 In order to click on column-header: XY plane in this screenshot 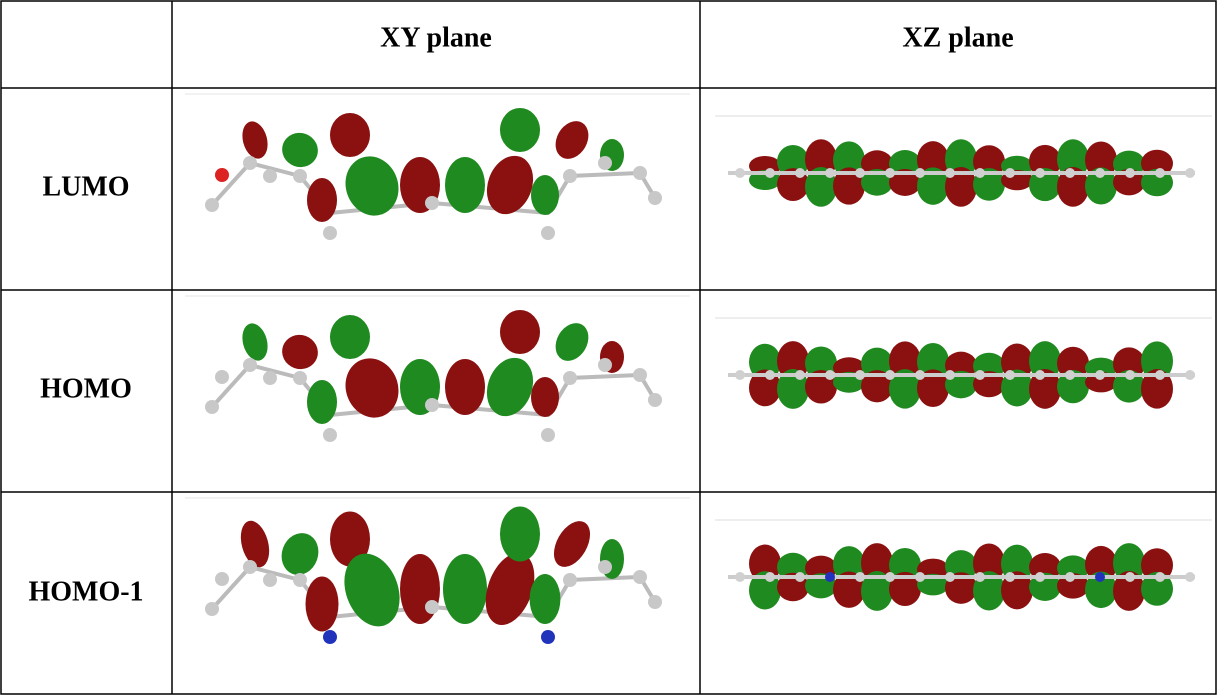, I will do `click(436, 37)`.